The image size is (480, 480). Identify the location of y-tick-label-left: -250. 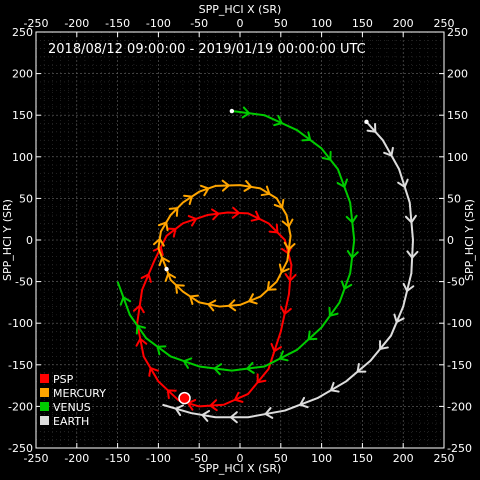
(20, 448).